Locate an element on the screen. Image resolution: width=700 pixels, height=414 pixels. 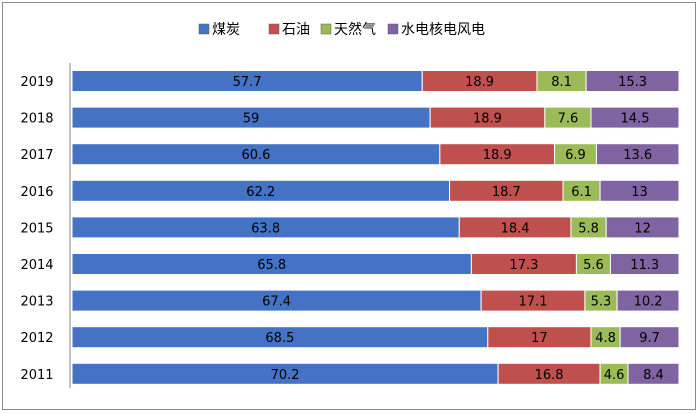
data-label: 5.8 is located at coordinates (588, 228).